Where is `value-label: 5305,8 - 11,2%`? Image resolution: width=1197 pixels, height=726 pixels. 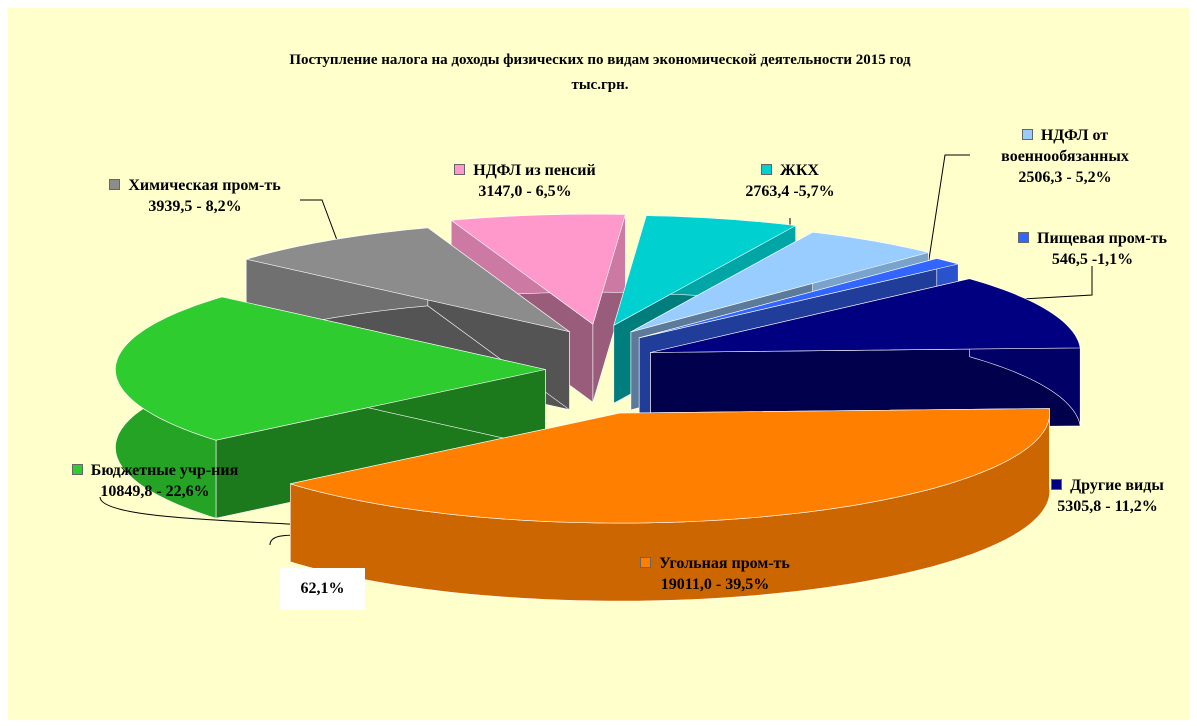
value-label: 5305,8 - 11,2% is located at coordinates (1107, 506).